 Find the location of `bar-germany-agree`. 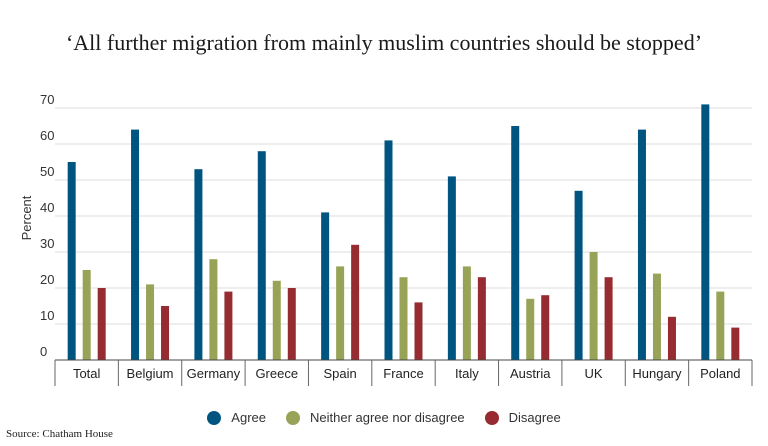

bar-germany-agree is located at coordinates (198, 264).